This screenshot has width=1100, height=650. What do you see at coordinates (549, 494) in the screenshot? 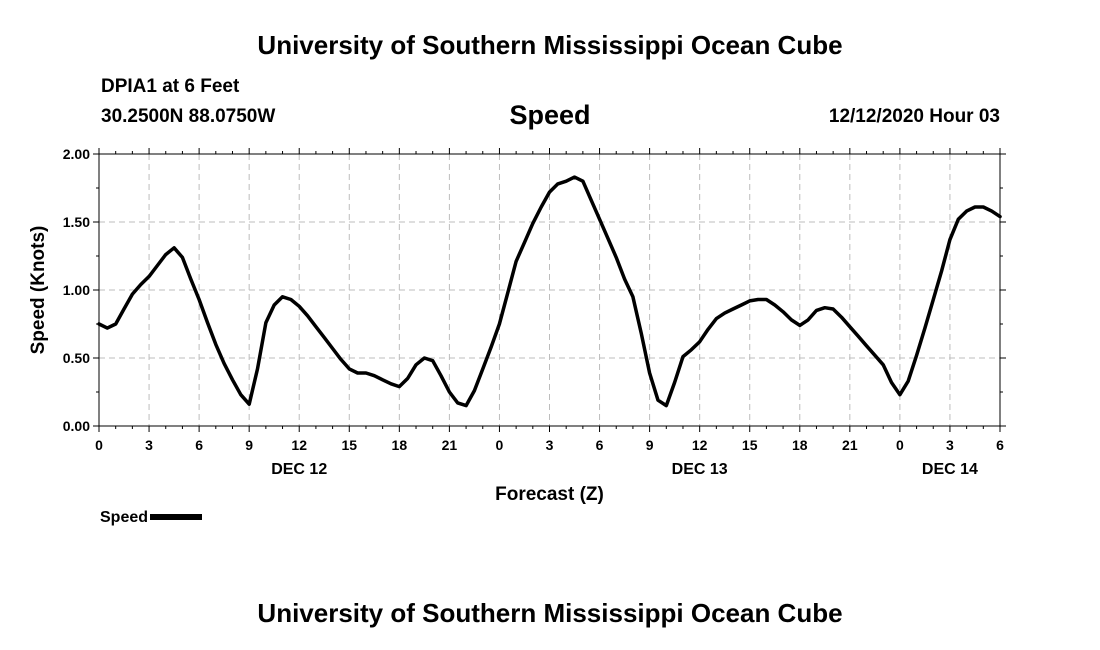
I see `x-axis-title: Forecast (Z)` at bounding box center [549, 494].